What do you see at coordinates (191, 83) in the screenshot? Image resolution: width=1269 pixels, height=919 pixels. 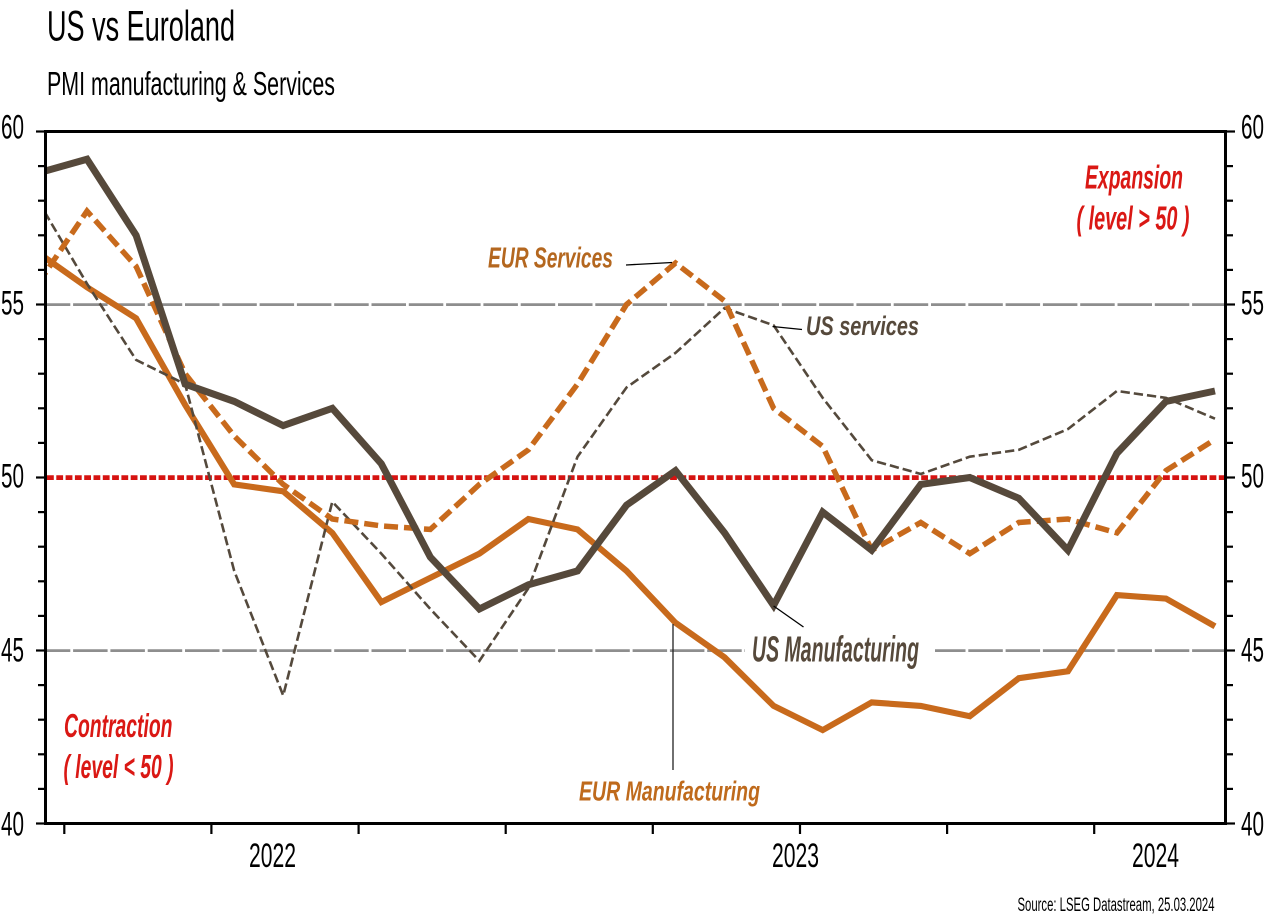 I see `svg-text: PMI manufacturing & Services` at bounding box center [191, 83].